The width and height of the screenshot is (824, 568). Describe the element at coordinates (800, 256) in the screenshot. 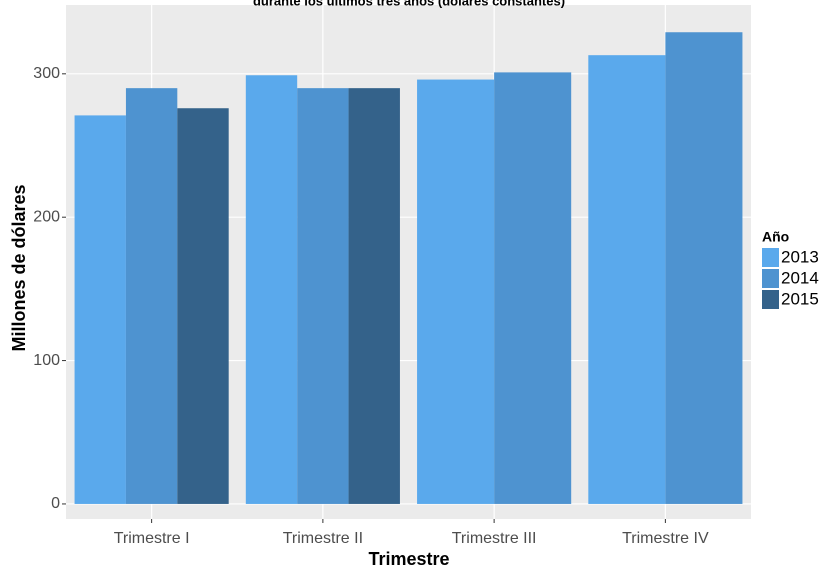

I see `legend-label: 2013` at that location.